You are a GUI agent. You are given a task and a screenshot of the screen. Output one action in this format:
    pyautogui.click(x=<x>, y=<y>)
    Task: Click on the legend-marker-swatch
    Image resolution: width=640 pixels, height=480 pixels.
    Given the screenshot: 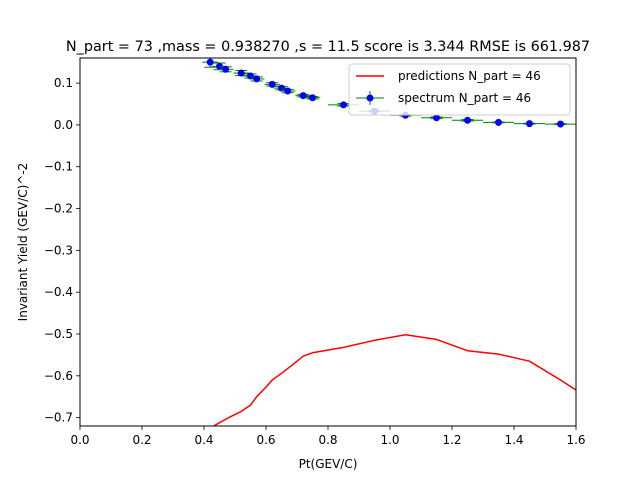 What is the action you would take?
    pyautogui.click(x=370, y=98)
    